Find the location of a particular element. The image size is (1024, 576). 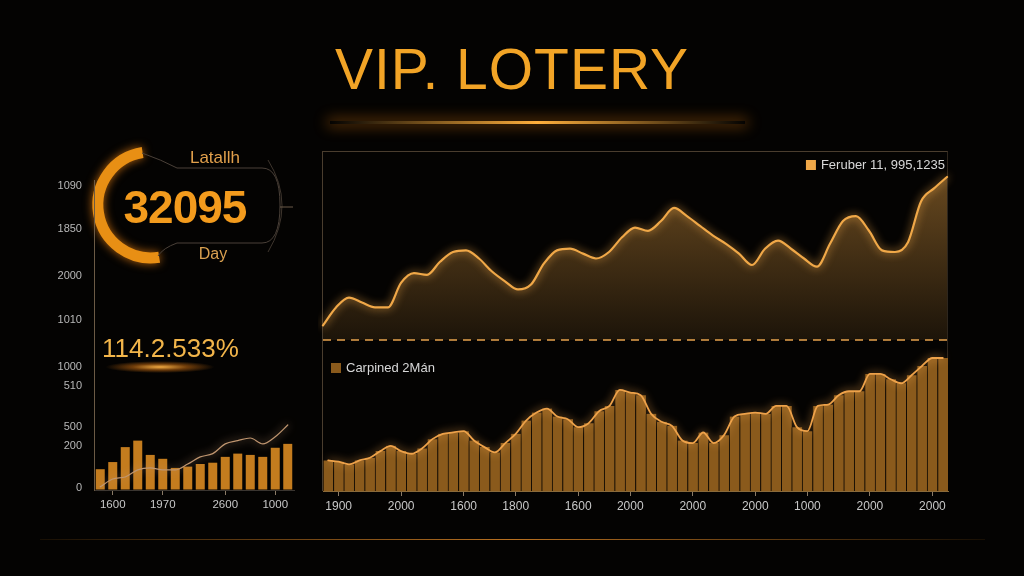

text: 114.2.533% is located at coordinates (170, 348).